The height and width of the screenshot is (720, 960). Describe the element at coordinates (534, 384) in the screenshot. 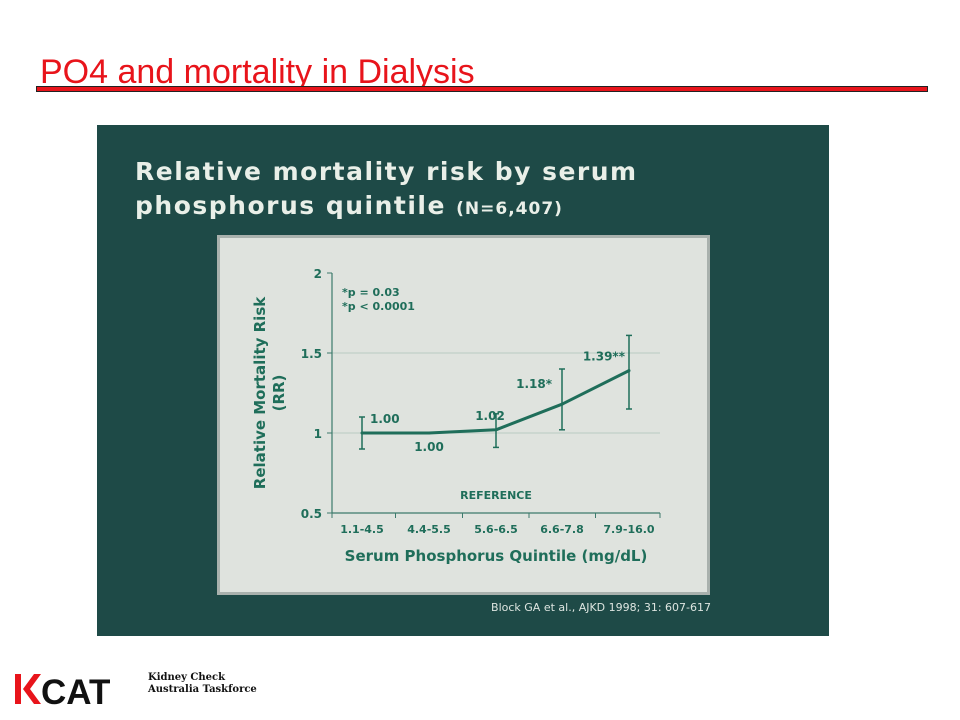

I see `data-label-3: 1.18*` at that location.